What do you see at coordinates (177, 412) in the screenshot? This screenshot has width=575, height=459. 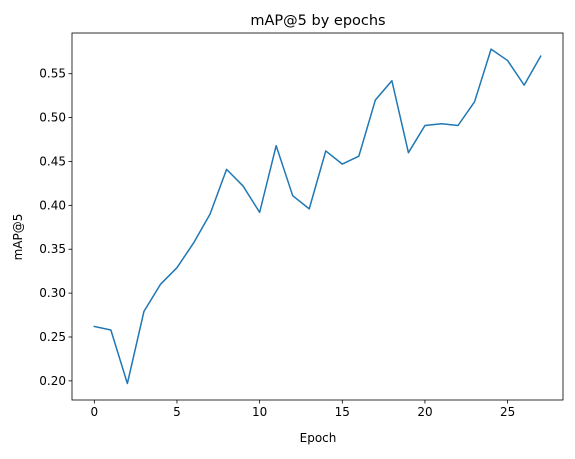 I see `x-tick-label: 5` at bounding box center [177, 412].